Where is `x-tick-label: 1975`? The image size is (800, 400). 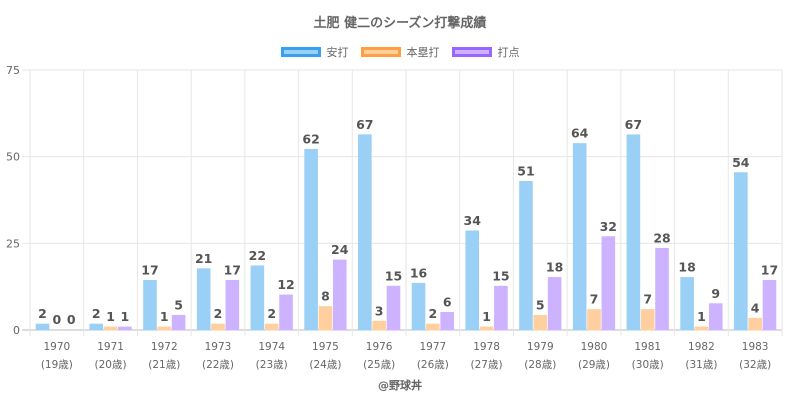
x-tick-label: 1975 is located at coordinates (325, 347).